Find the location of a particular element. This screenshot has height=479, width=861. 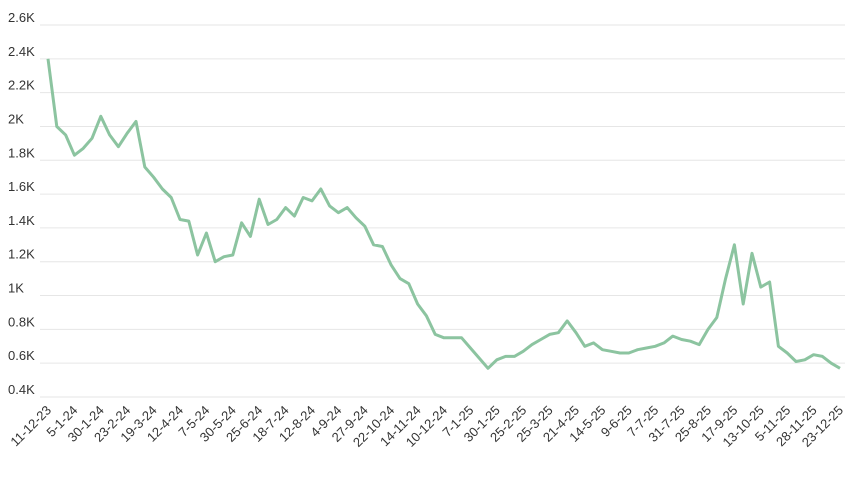

y-tick-label: 0.6K is located at coordinates (21, 355).